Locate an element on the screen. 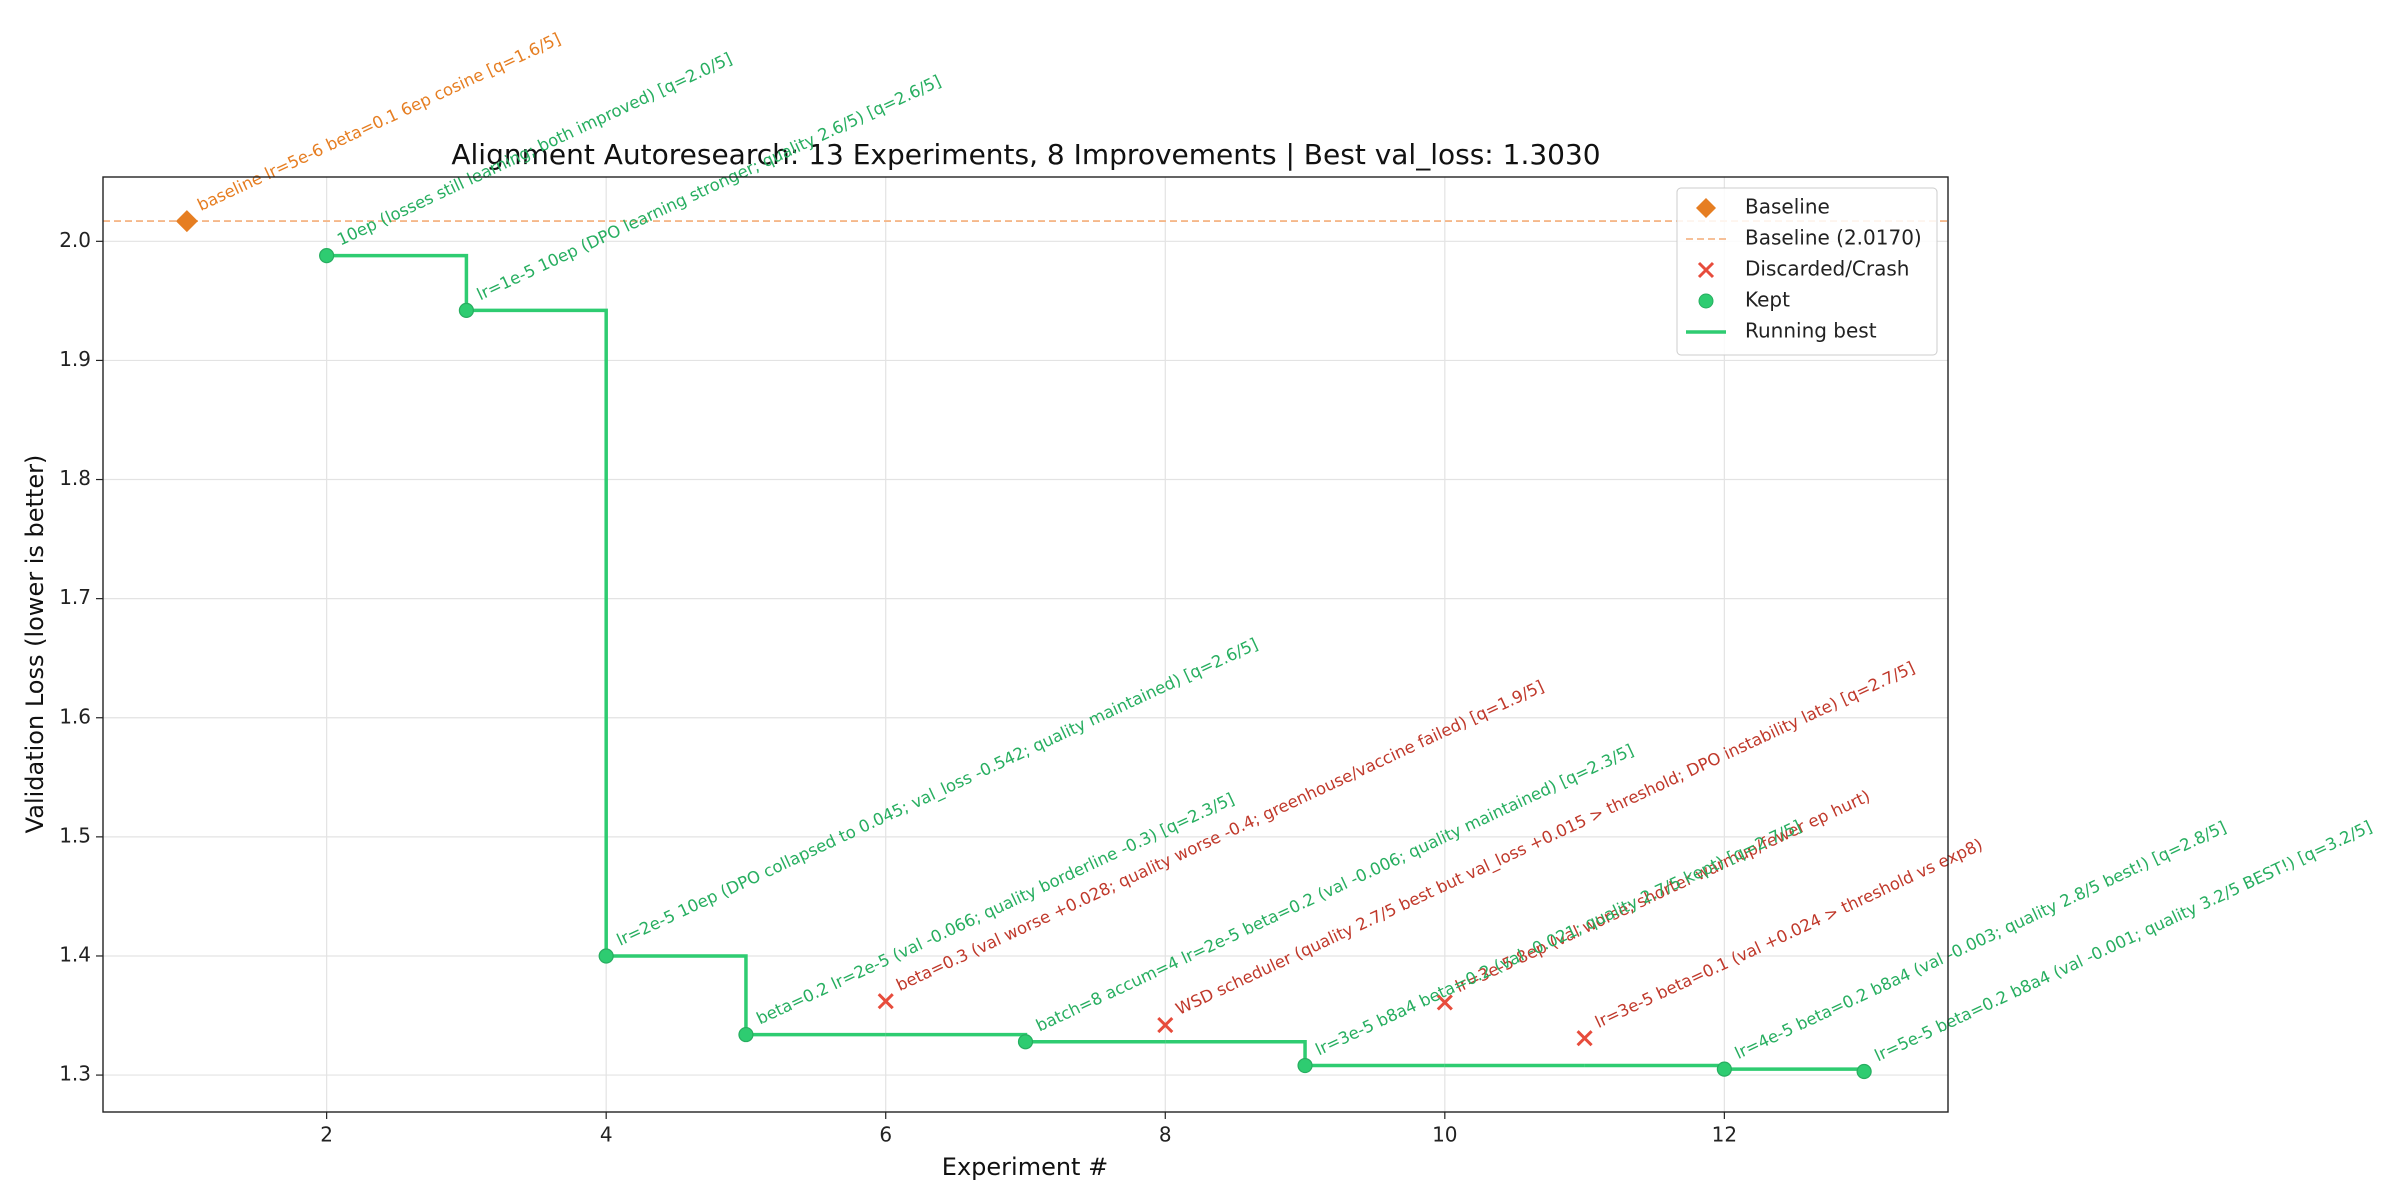 The image size is (2400, 1200). y-axis-label: Validation Loss (lower is better) is located at coordinates (35, 644).